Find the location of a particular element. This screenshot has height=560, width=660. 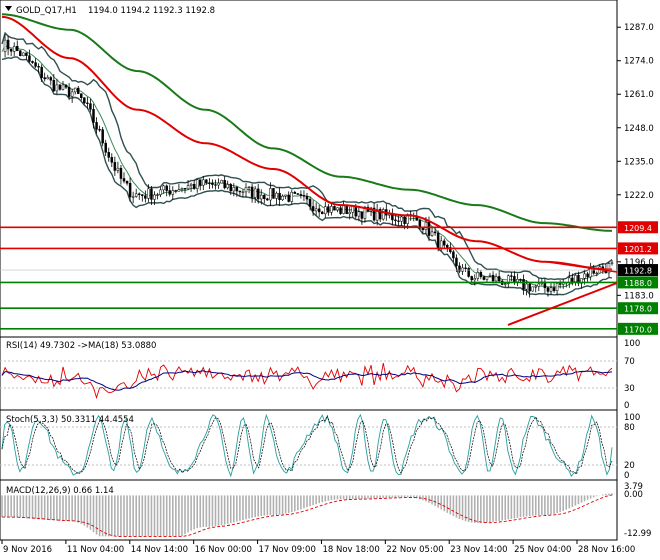

chart-header: GOLD_Q17,H1 1194.0 1194.2 1192.3 1192.8 is located at coordinates (110, 11).